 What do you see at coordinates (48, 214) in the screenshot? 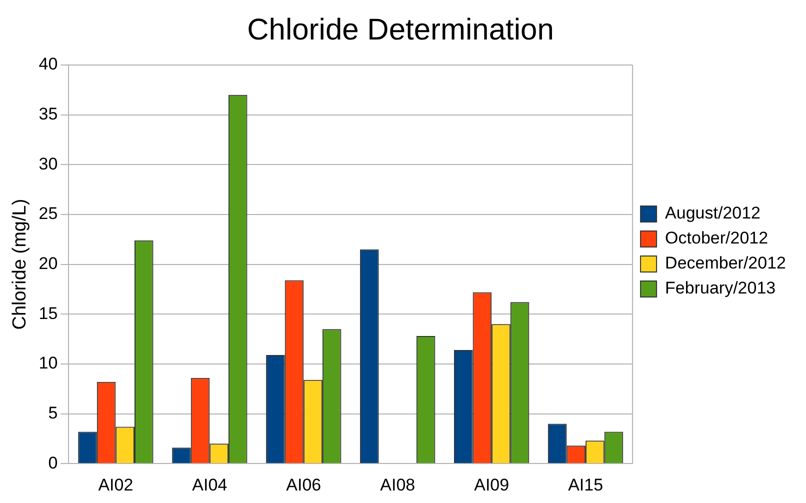
I see `y-tick-label: 25` at bounding box center [48, 214].